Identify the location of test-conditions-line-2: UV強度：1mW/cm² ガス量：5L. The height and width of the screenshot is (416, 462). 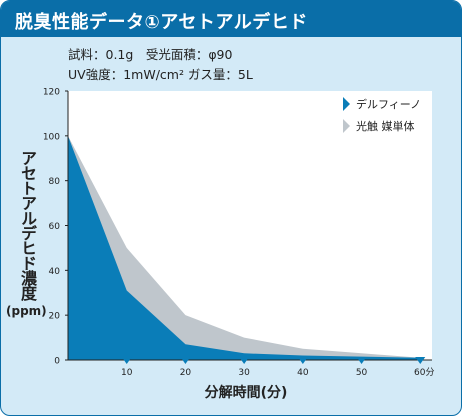
(160, 74).